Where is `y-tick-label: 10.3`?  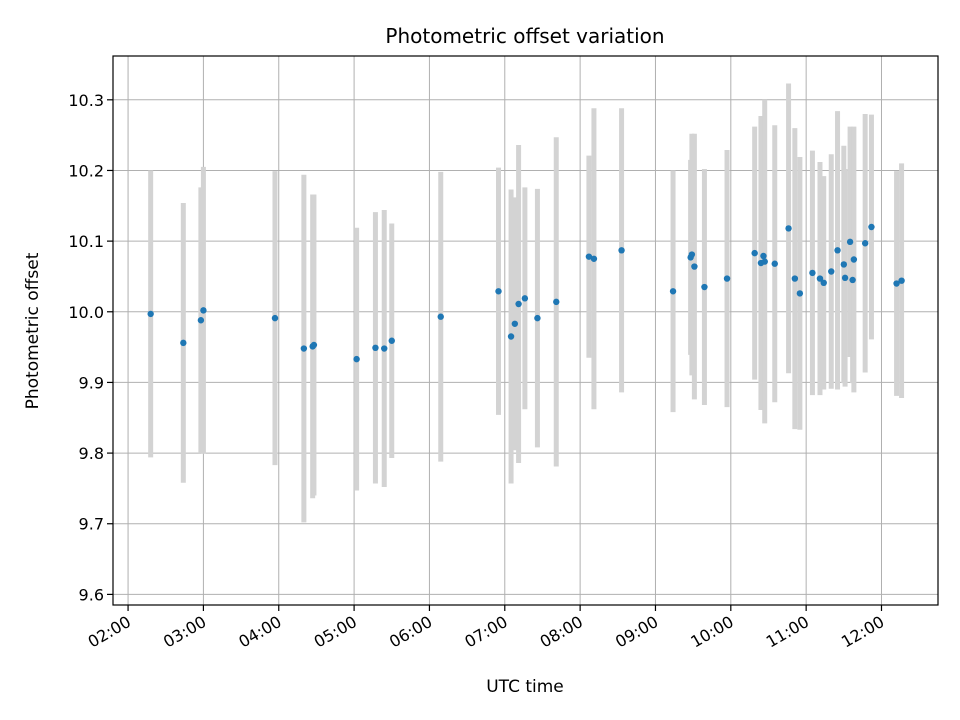 y-tick-label: 10.3 is located at coordinates (86, 100).